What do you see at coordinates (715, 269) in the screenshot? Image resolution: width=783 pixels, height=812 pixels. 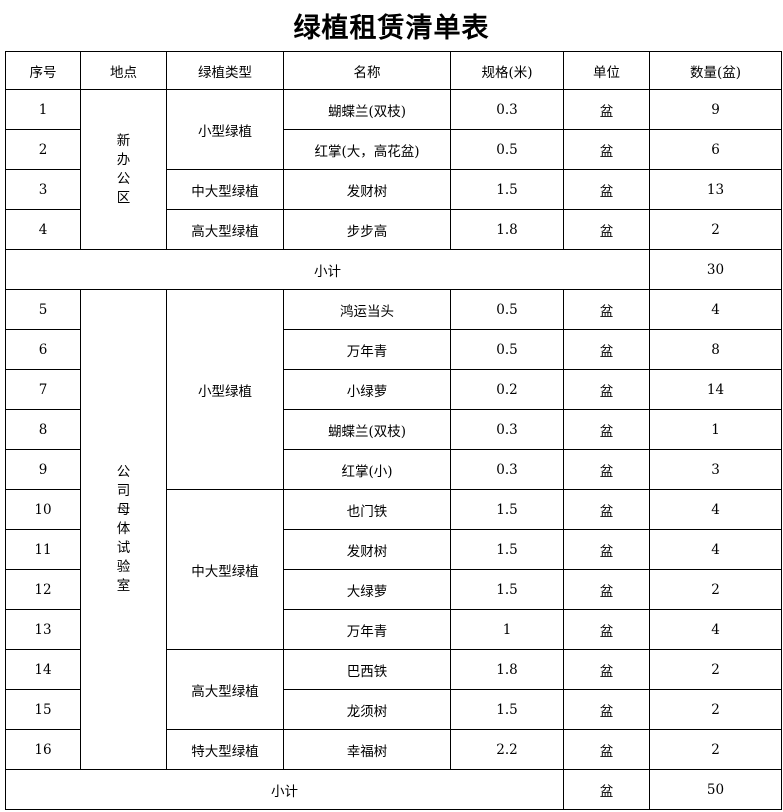 I see `subtotal-qty: 30` at bounding box center [715, 269].